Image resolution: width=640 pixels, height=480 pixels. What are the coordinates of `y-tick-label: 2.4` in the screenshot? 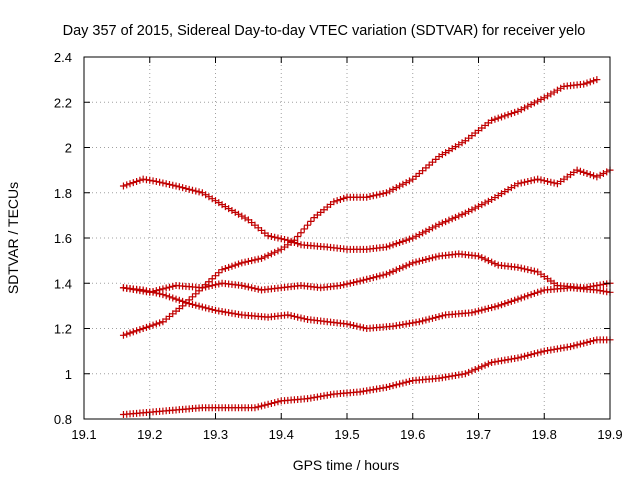 It's located at (63, 57).